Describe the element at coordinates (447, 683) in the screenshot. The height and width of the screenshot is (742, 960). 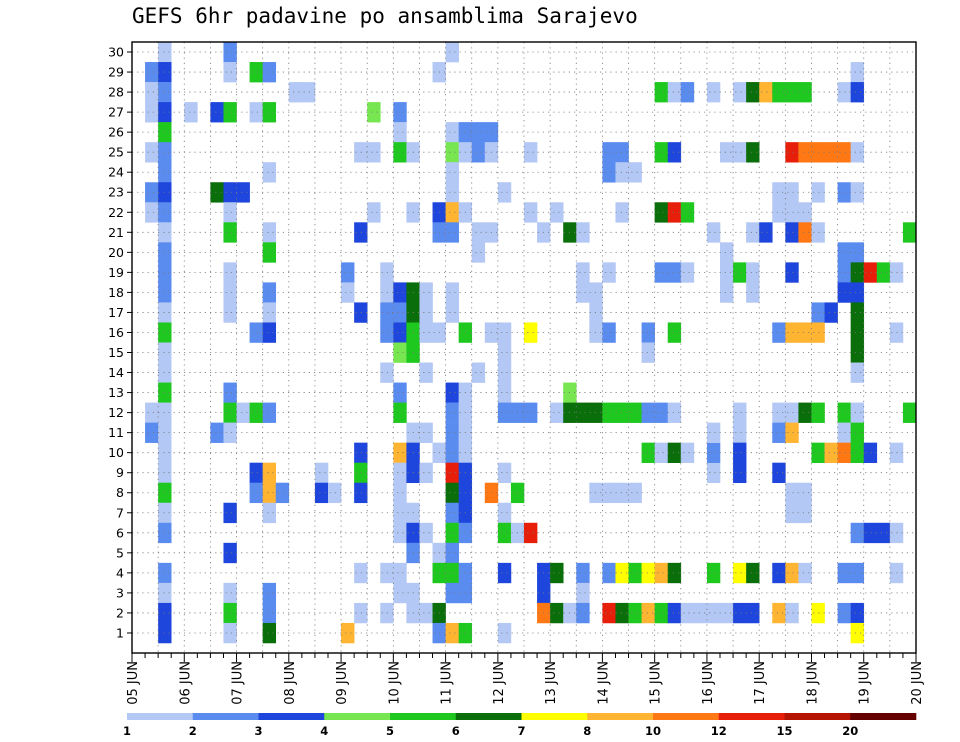
I see `x-tick-label: 11 JUN` at that location.